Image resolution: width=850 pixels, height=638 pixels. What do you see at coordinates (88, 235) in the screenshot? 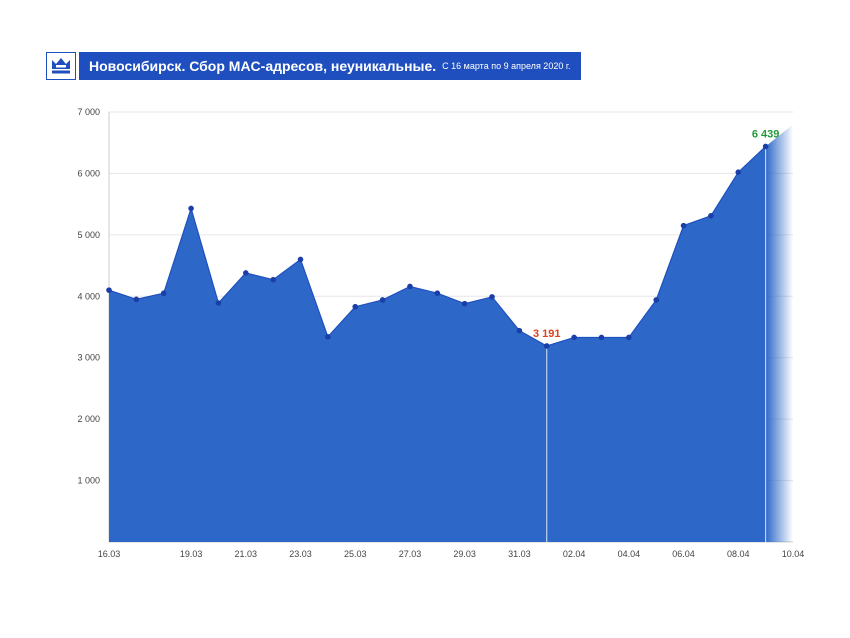
I see `y-tick-label: 5 000` at bounding box center [88, 235].